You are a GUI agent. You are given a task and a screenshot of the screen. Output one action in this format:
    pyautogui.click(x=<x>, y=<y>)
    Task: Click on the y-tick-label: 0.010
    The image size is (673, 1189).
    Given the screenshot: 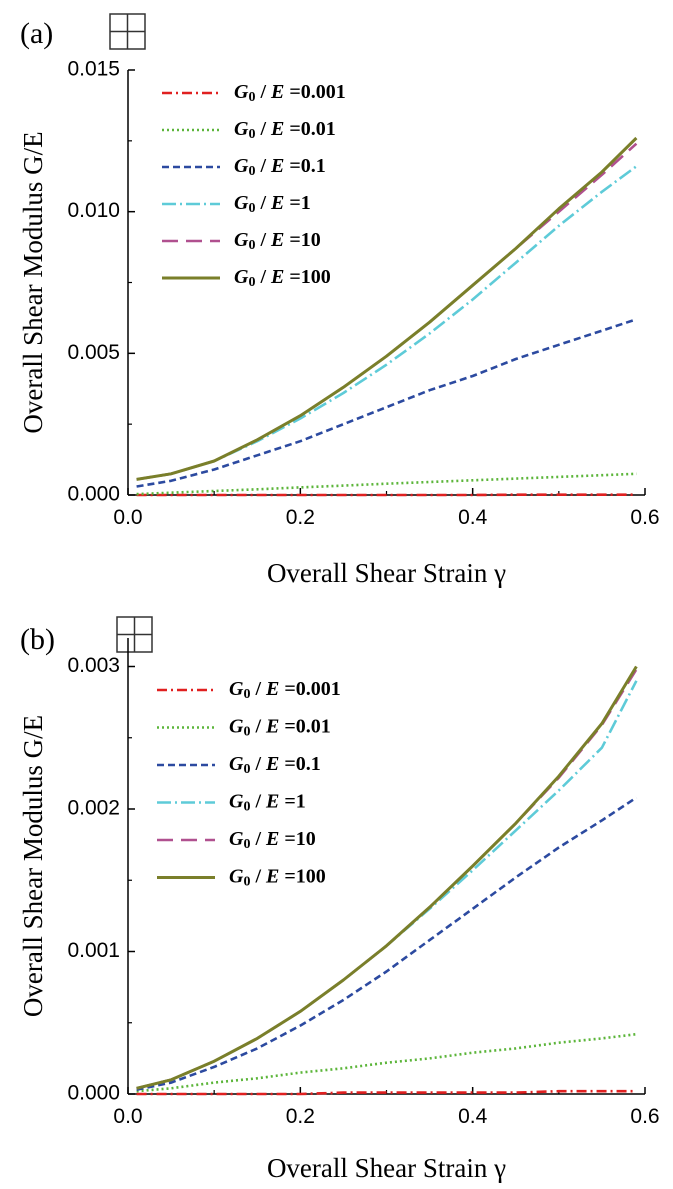 What is the action you would take?
    pyautogui.click(x=93, y=210)
    